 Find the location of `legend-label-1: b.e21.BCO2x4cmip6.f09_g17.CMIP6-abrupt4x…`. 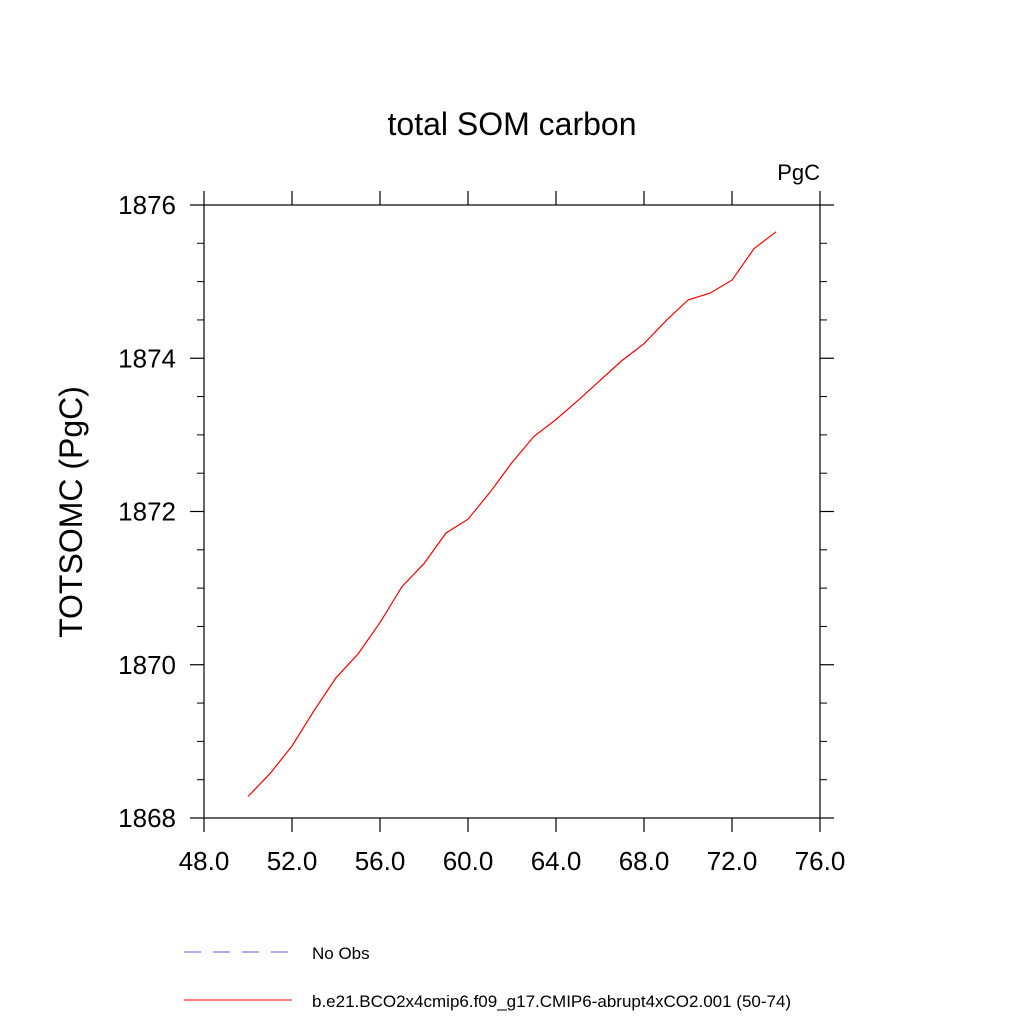

legend-label-1: b.e21.BCO2x4cmip6.f09_g17.CMIP6-abrupt4x… is located at coordinates (551, 1001).